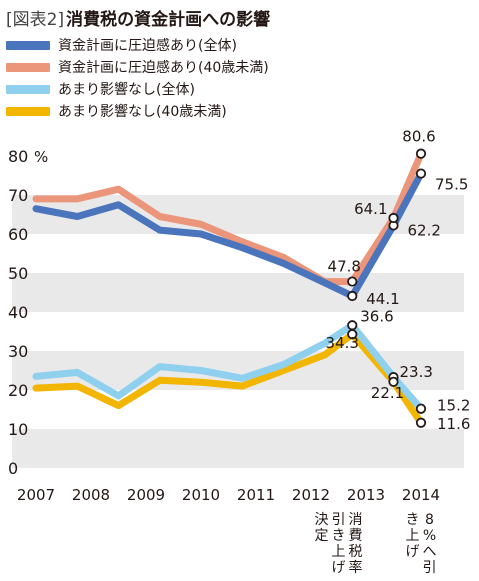 This screenshot has width=479, height=581. What do you see at coordinates (387, 393) in the screenshot?
I see `data-label: 22.1` at bounding box center [387, 393].